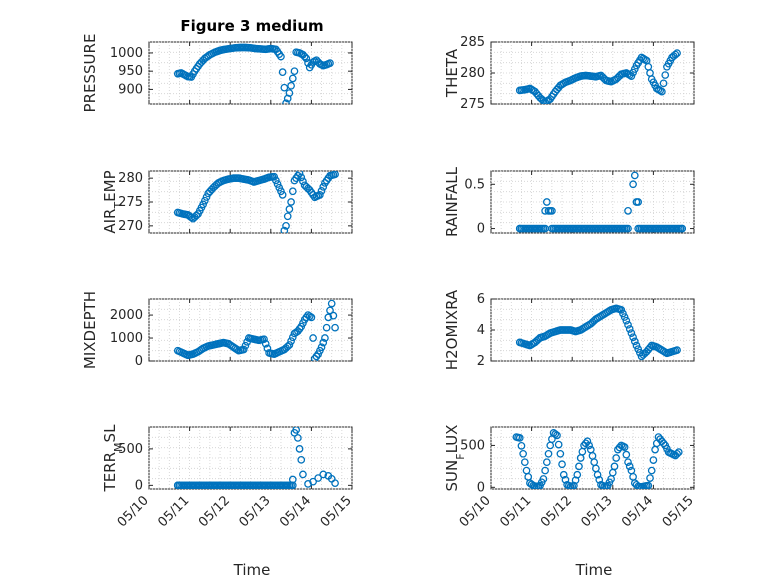  Describe the element at coordinates (594, 570) in the screenshot. I see `x-axis-label-right: Time` at that location.